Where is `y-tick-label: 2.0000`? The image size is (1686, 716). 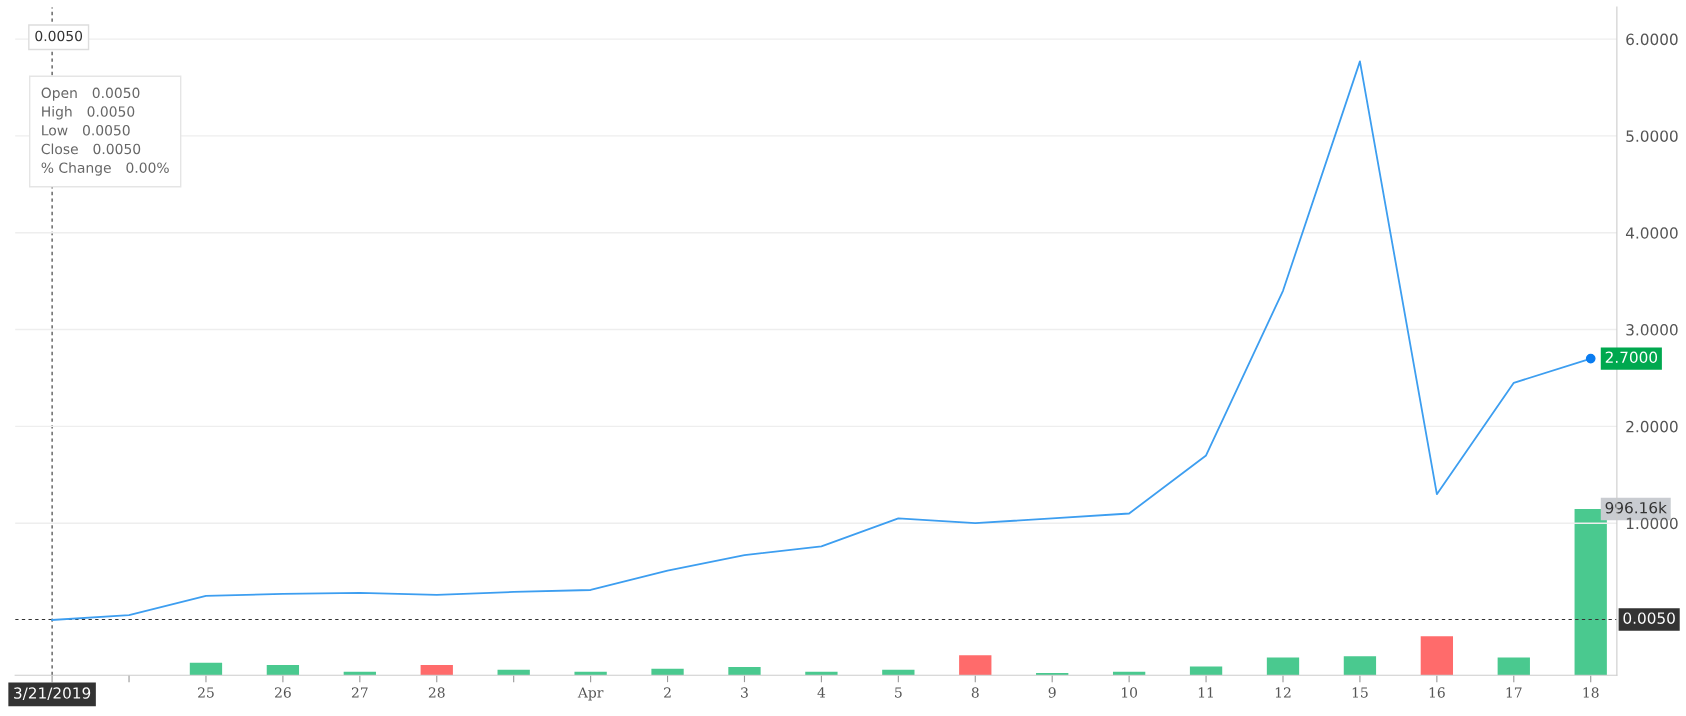
y-tick-label: 2.0000 is located at coordinates (1652, 426).